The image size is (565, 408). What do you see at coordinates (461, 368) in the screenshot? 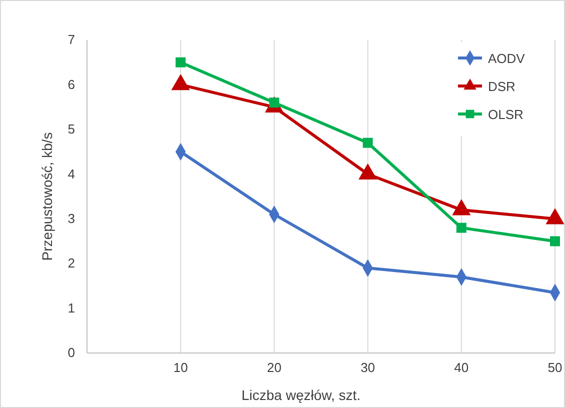
I see `x-tick-label: 40` at bounding box center [461, 368].